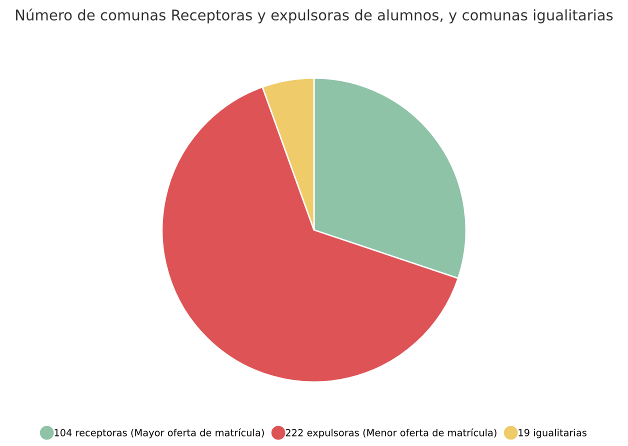 This screenshot has height=446, width=628. What do you see at coordinates (314, 16) in the screenshot?
I see `chart-title: Número de comunas Receptoras y expulsoras de alumnos, y comunas igualitarias` at bounding box center [314, 16].